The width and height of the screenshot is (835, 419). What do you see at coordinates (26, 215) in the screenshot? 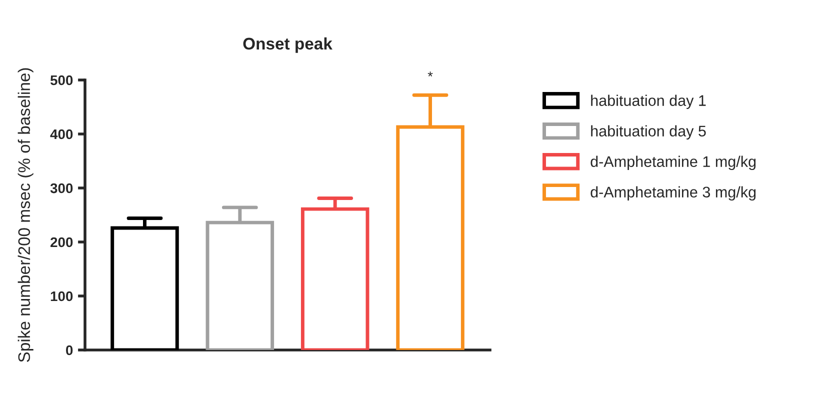
I see `y-axis-title: Spike number/200 msec (% of baseline)` at bounding box center [26, 215].